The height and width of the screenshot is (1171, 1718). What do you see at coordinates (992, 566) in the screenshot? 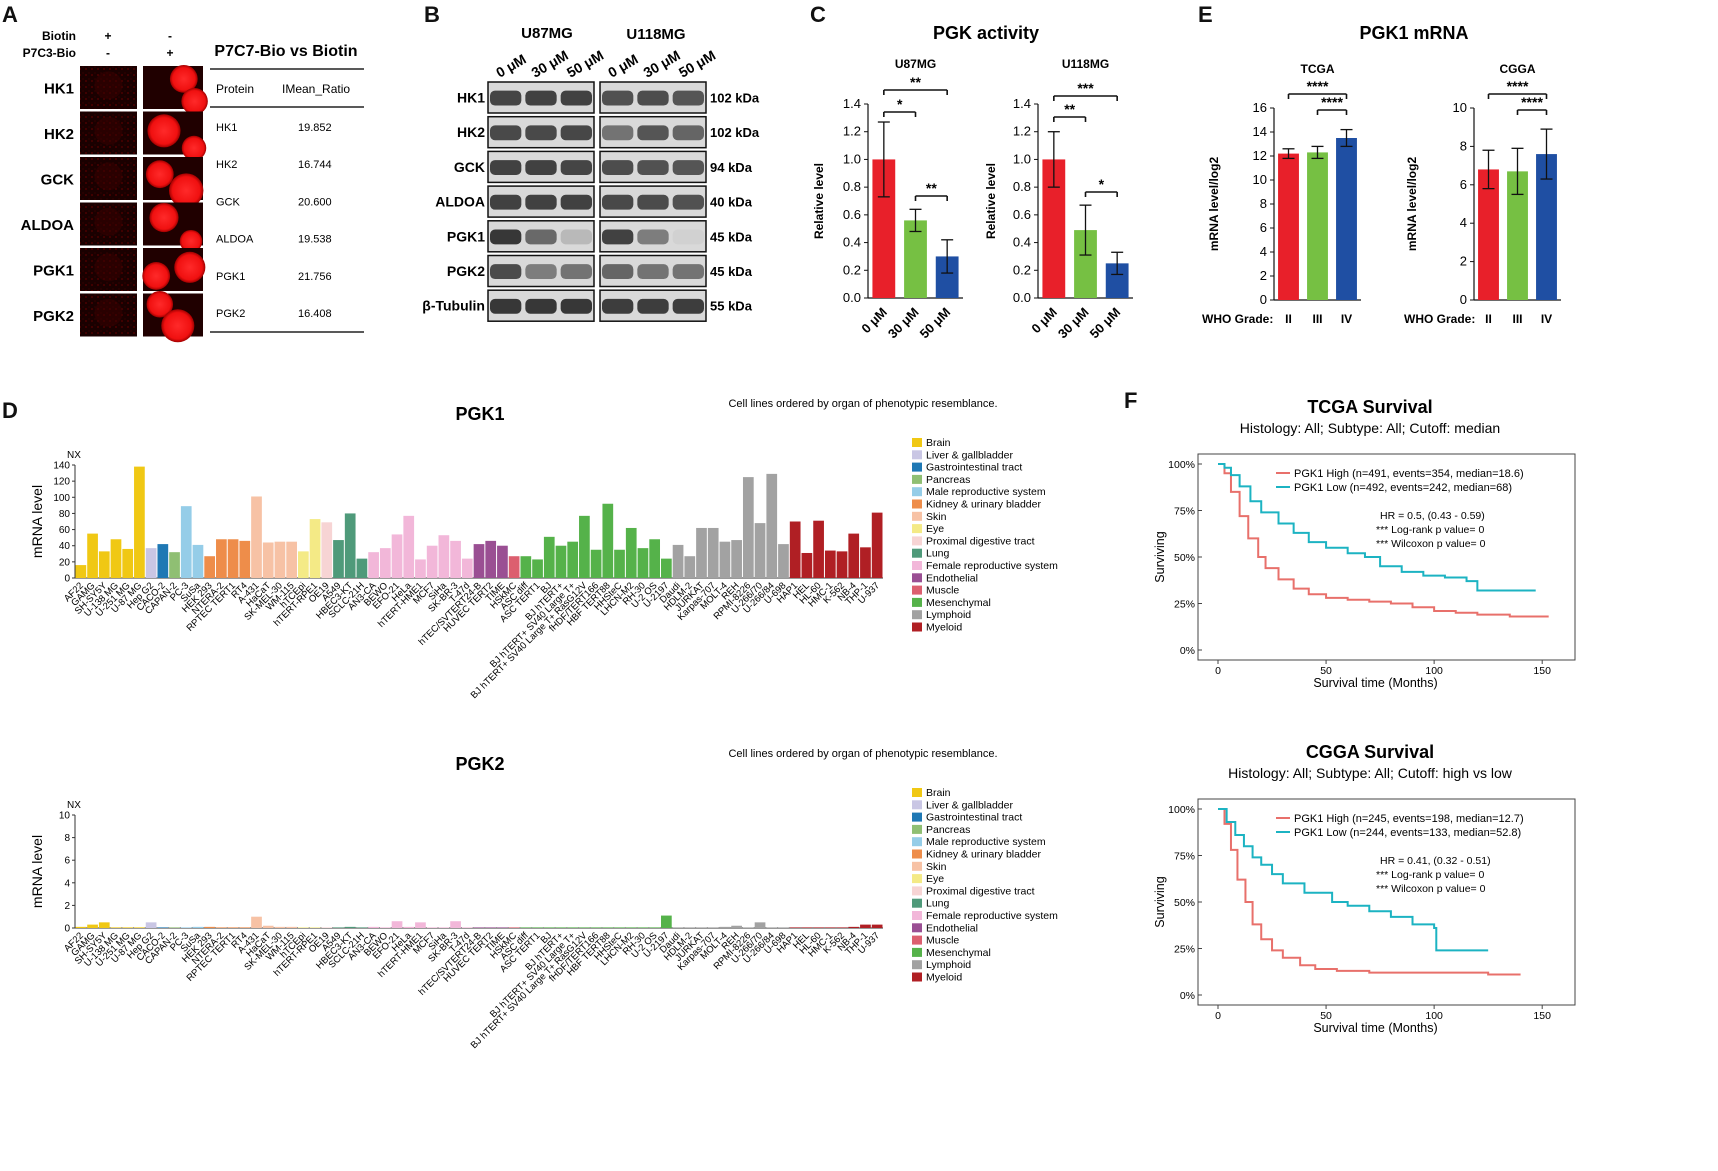
I see `legend-label: Female reproductive system` at bounding box center [992, 566].